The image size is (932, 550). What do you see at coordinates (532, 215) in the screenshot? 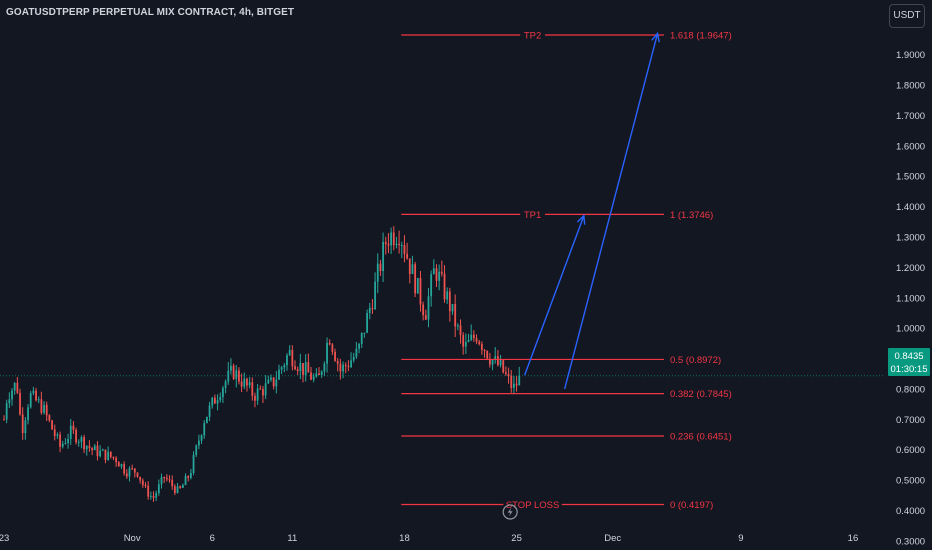
I see `fib-tag-tp1: TP1` at bounding box center [532, 215].